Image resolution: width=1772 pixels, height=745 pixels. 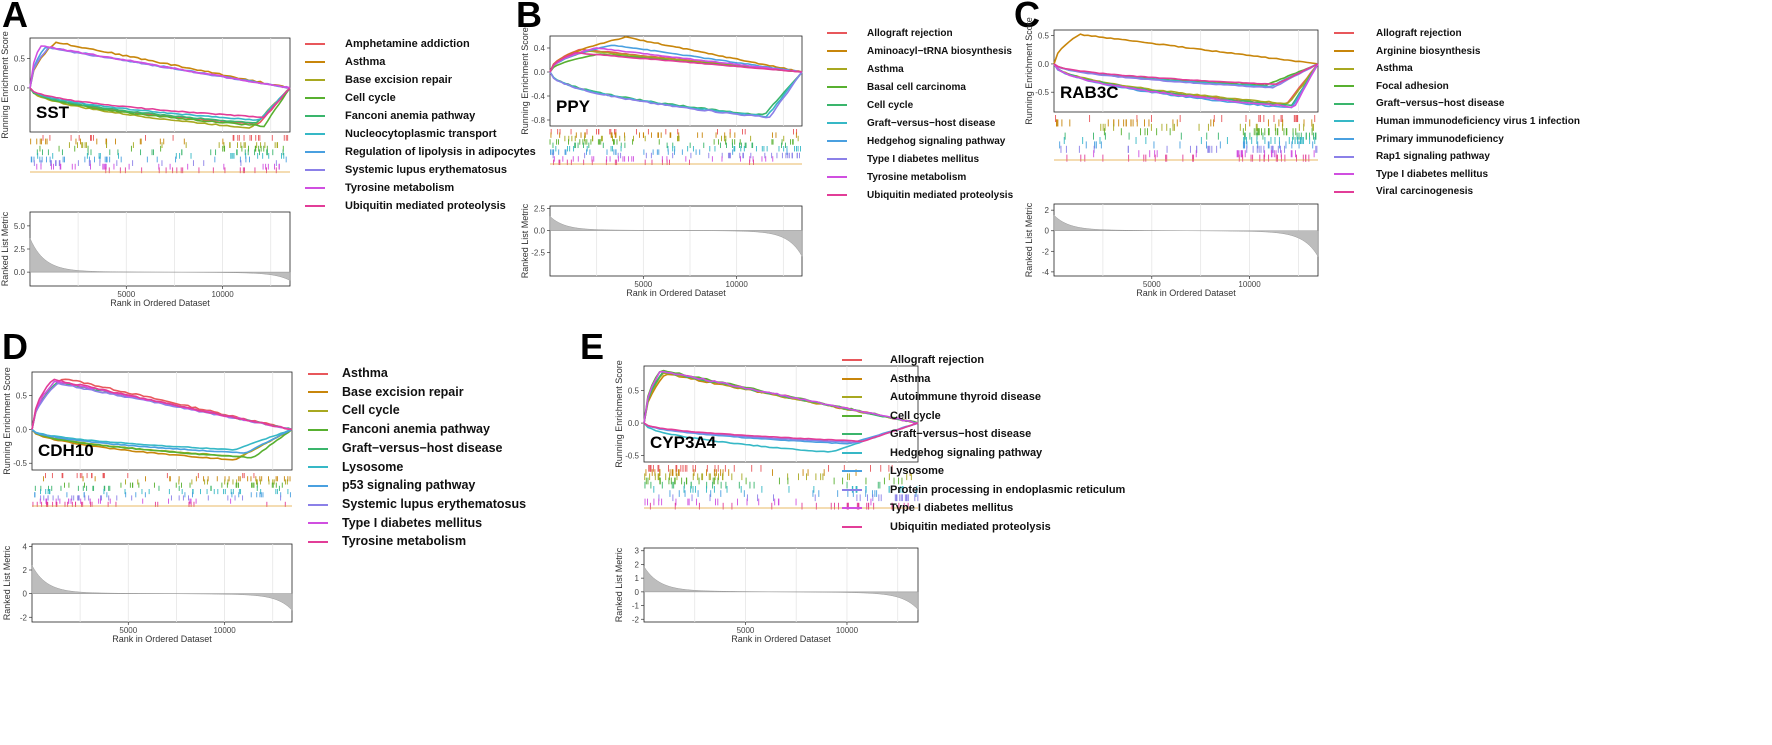 What do you see at coordinates (637, 592) in the screenshot?
I see `metric-tick-label: 0` at bounding box center [637, 592].